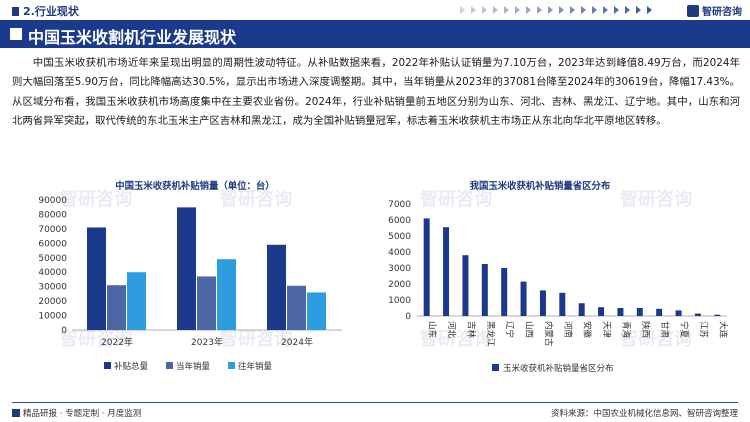 This screenshot has height=422, width=750. I want to click on title-marker-icon, so click(16, 34).